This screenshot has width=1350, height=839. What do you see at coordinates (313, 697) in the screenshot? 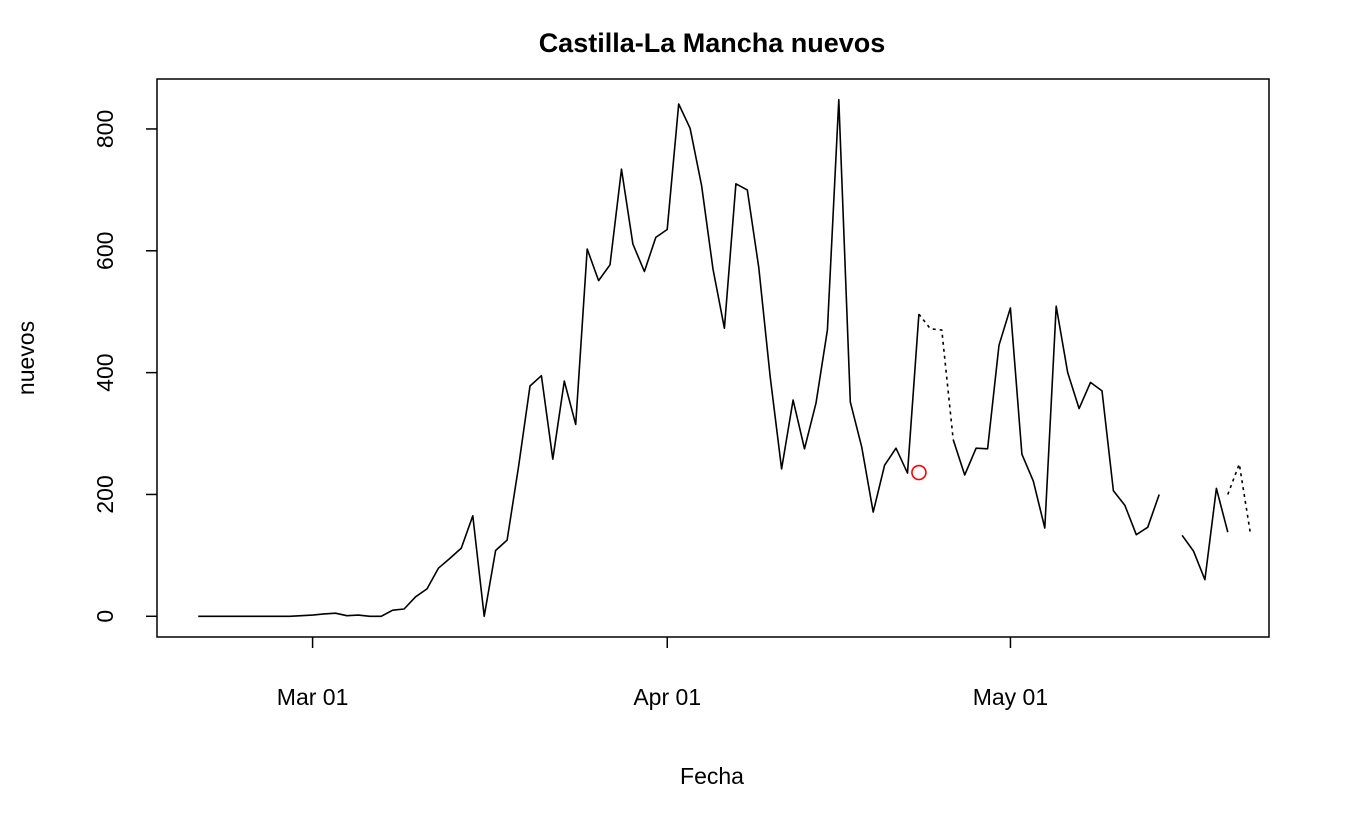
I see `x-tick-label: Mar 01` at bounding box center [313, 697].